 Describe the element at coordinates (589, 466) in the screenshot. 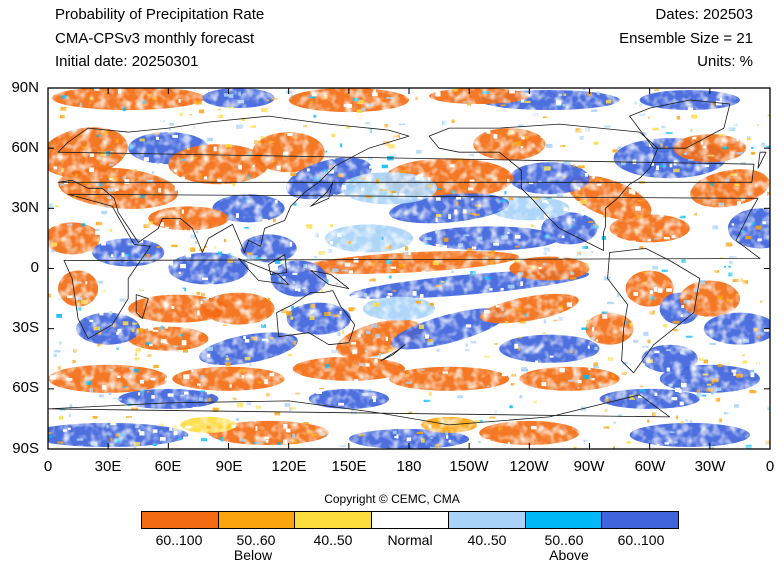

I see `lon-tick-90w: 90W` at that location.